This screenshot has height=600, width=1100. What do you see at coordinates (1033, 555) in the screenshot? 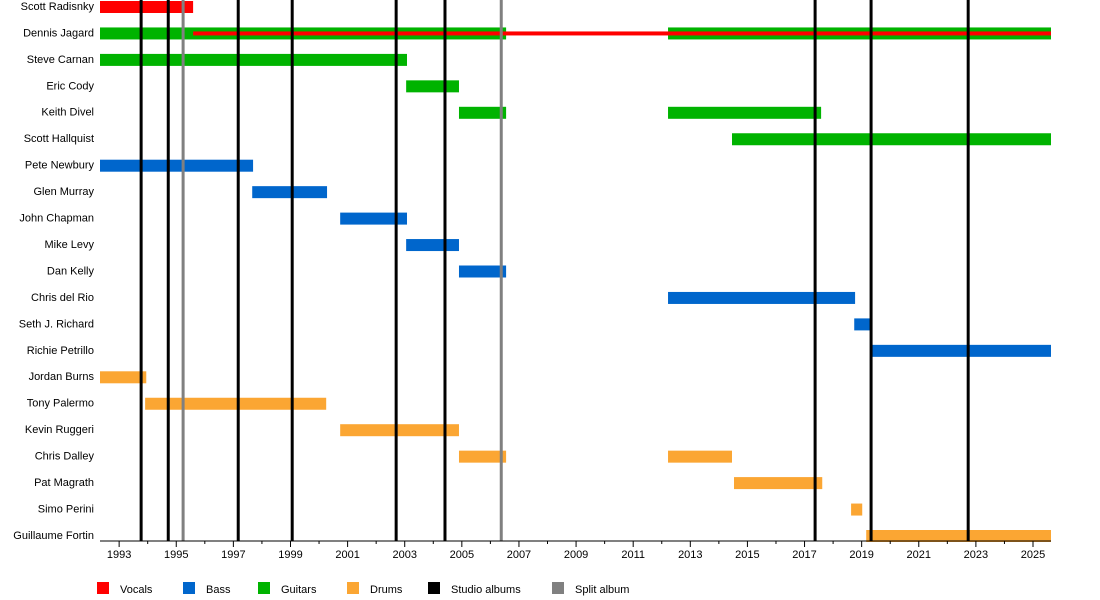
I see `x-tick-label: 2025` at bounding box center [1033, 555].